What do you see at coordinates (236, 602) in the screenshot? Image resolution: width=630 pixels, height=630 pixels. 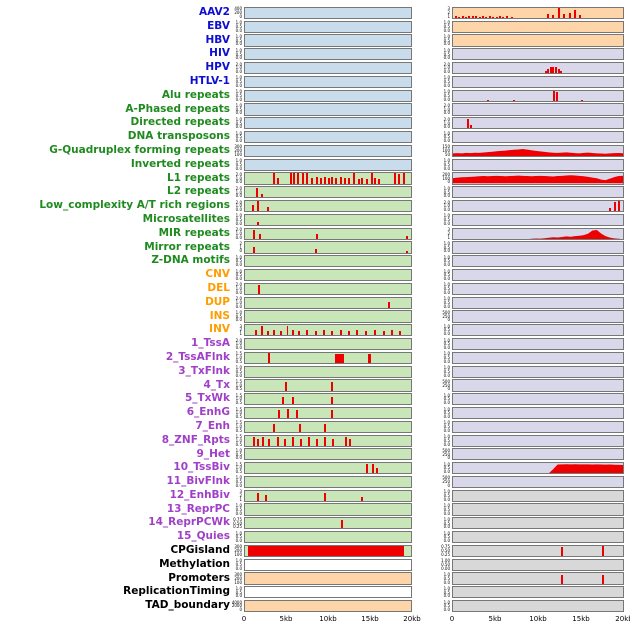 I see `y-tick-label: 4000` at bounding box center [236, 602].